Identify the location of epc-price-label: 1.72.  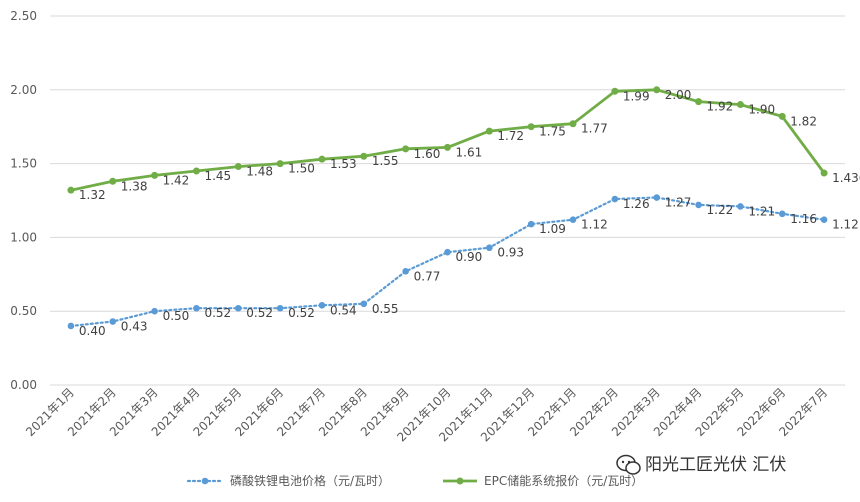
(510, 136).